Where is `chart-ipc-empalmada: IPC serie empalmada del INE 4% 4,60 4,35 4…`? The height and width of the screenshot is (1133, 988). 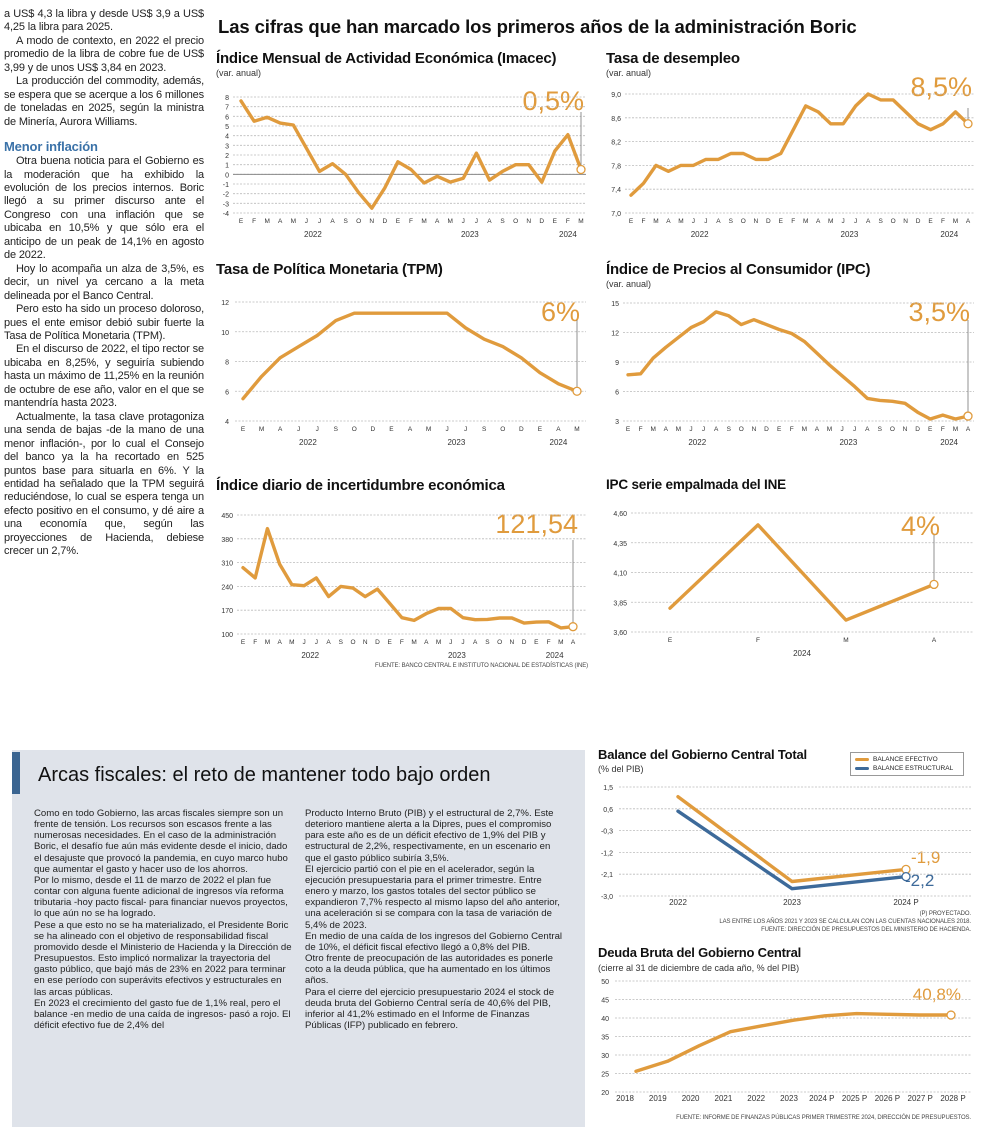 chart-ipc-empalmada: IPC serie empalmada del INE 4% 4,60 4,35 4… is located at coordinates (790, 575).